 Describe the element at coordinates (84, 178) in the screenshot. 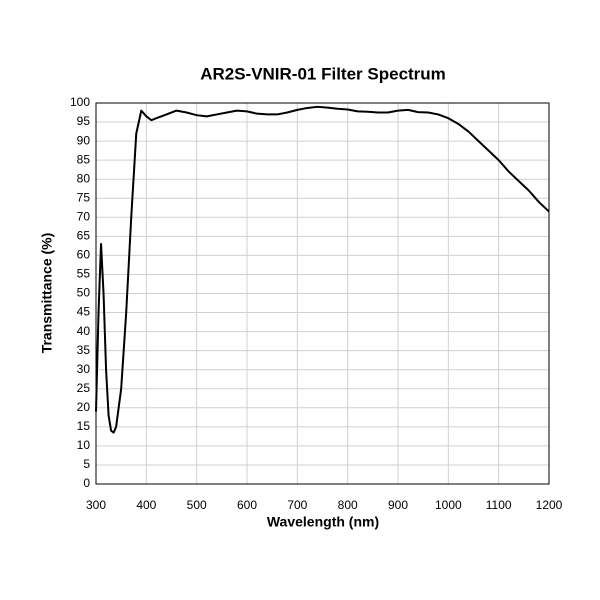

I see `y-tick-label: 80` at that location.